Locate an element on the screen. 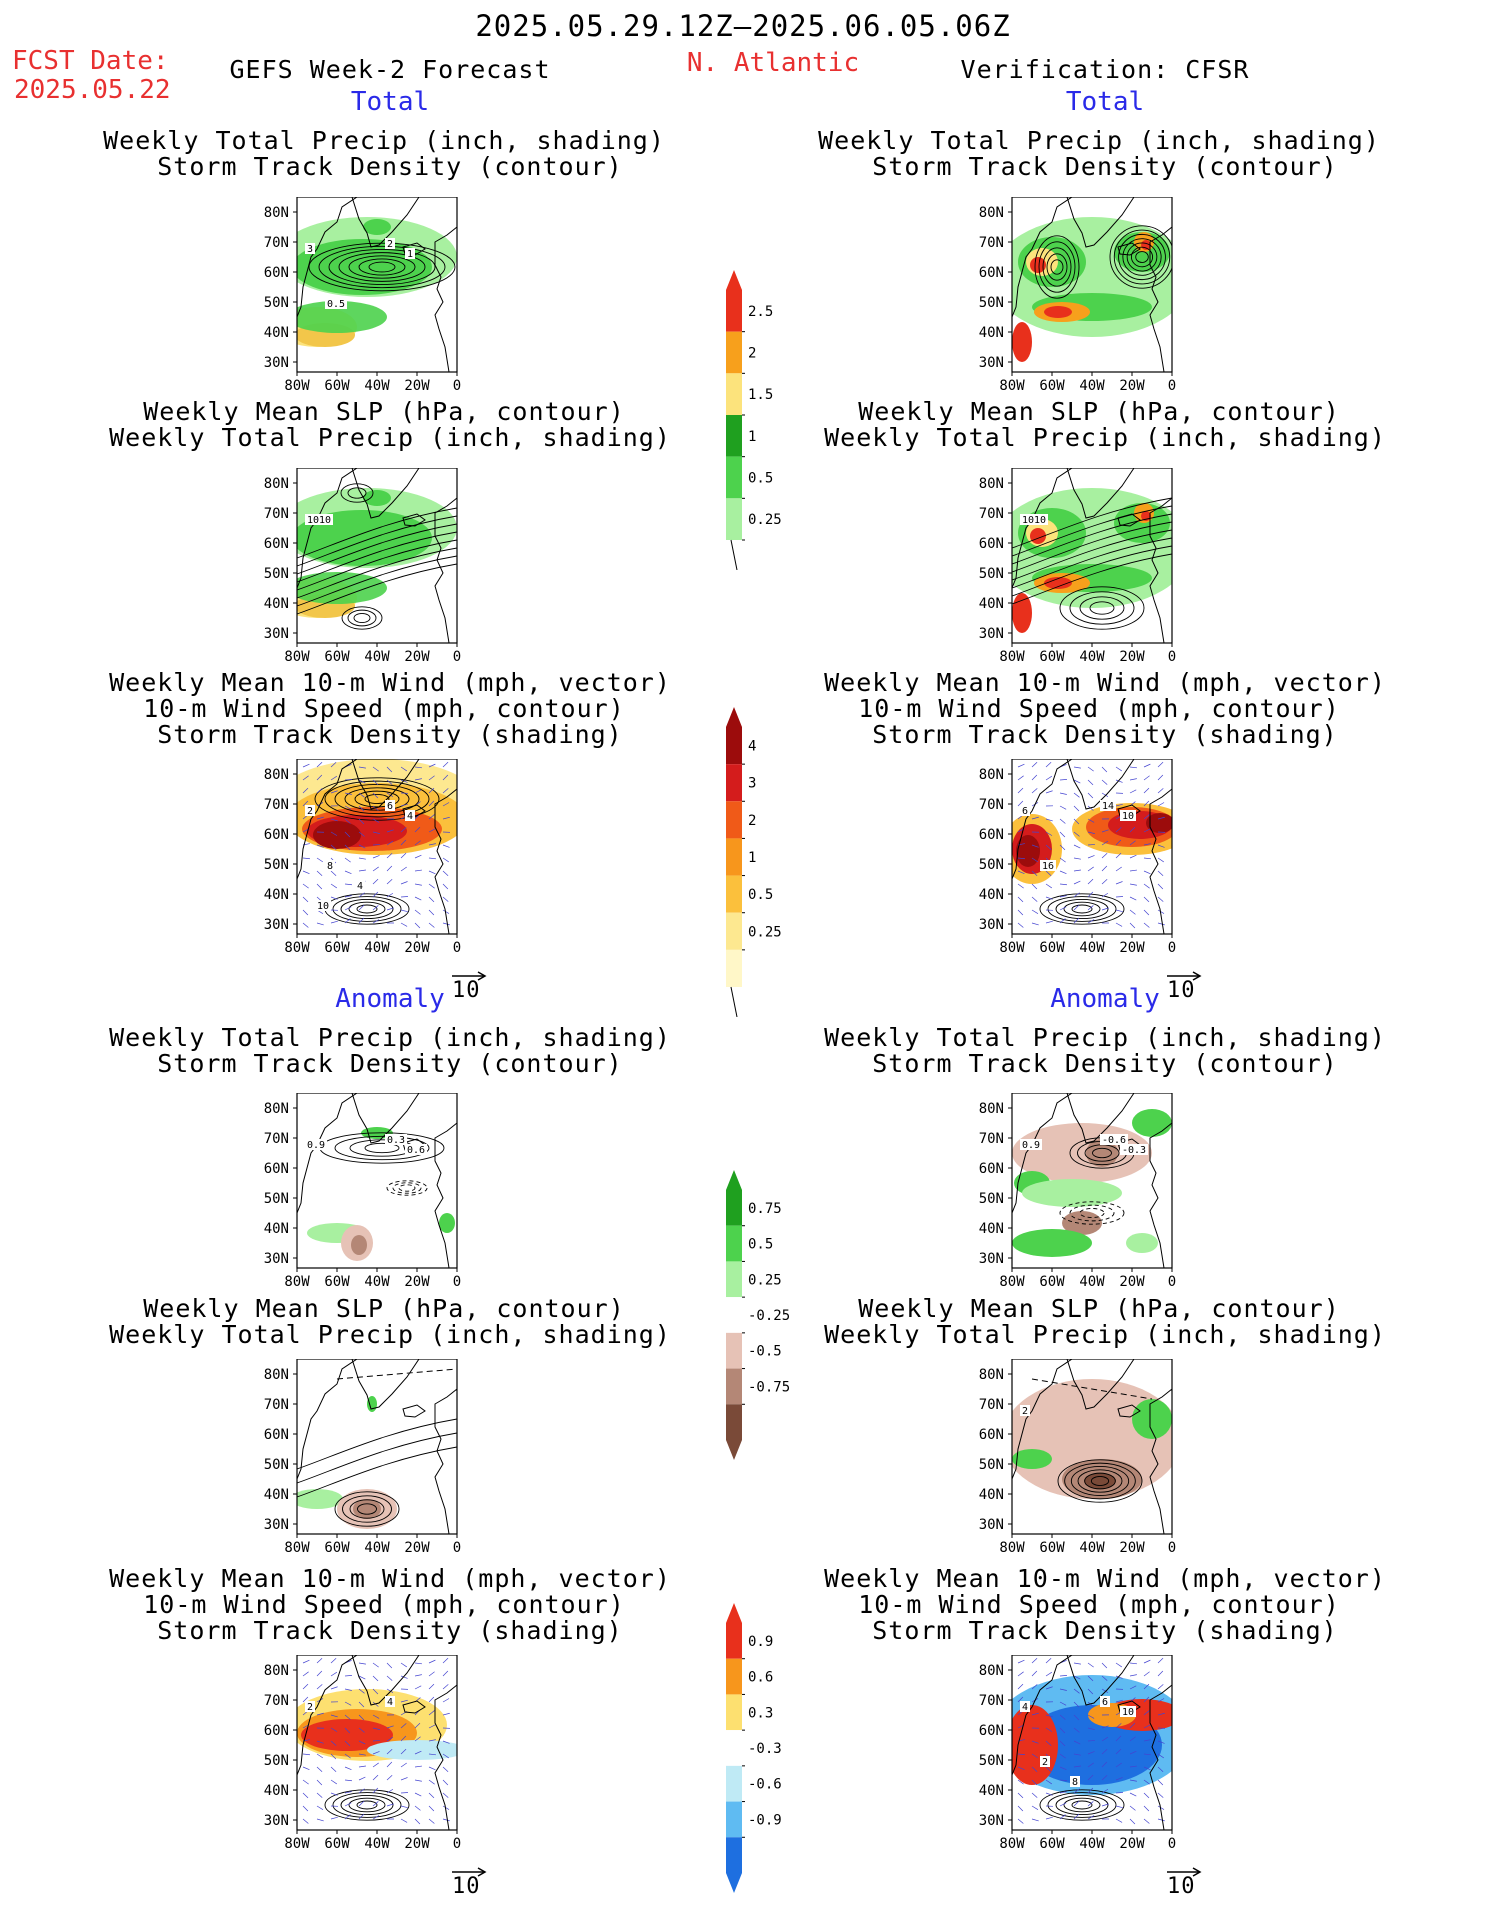  fcst-anom-slp-title-1: Weekly Mean SLP (hPa, contour) is located at coordinates (384, 1308).